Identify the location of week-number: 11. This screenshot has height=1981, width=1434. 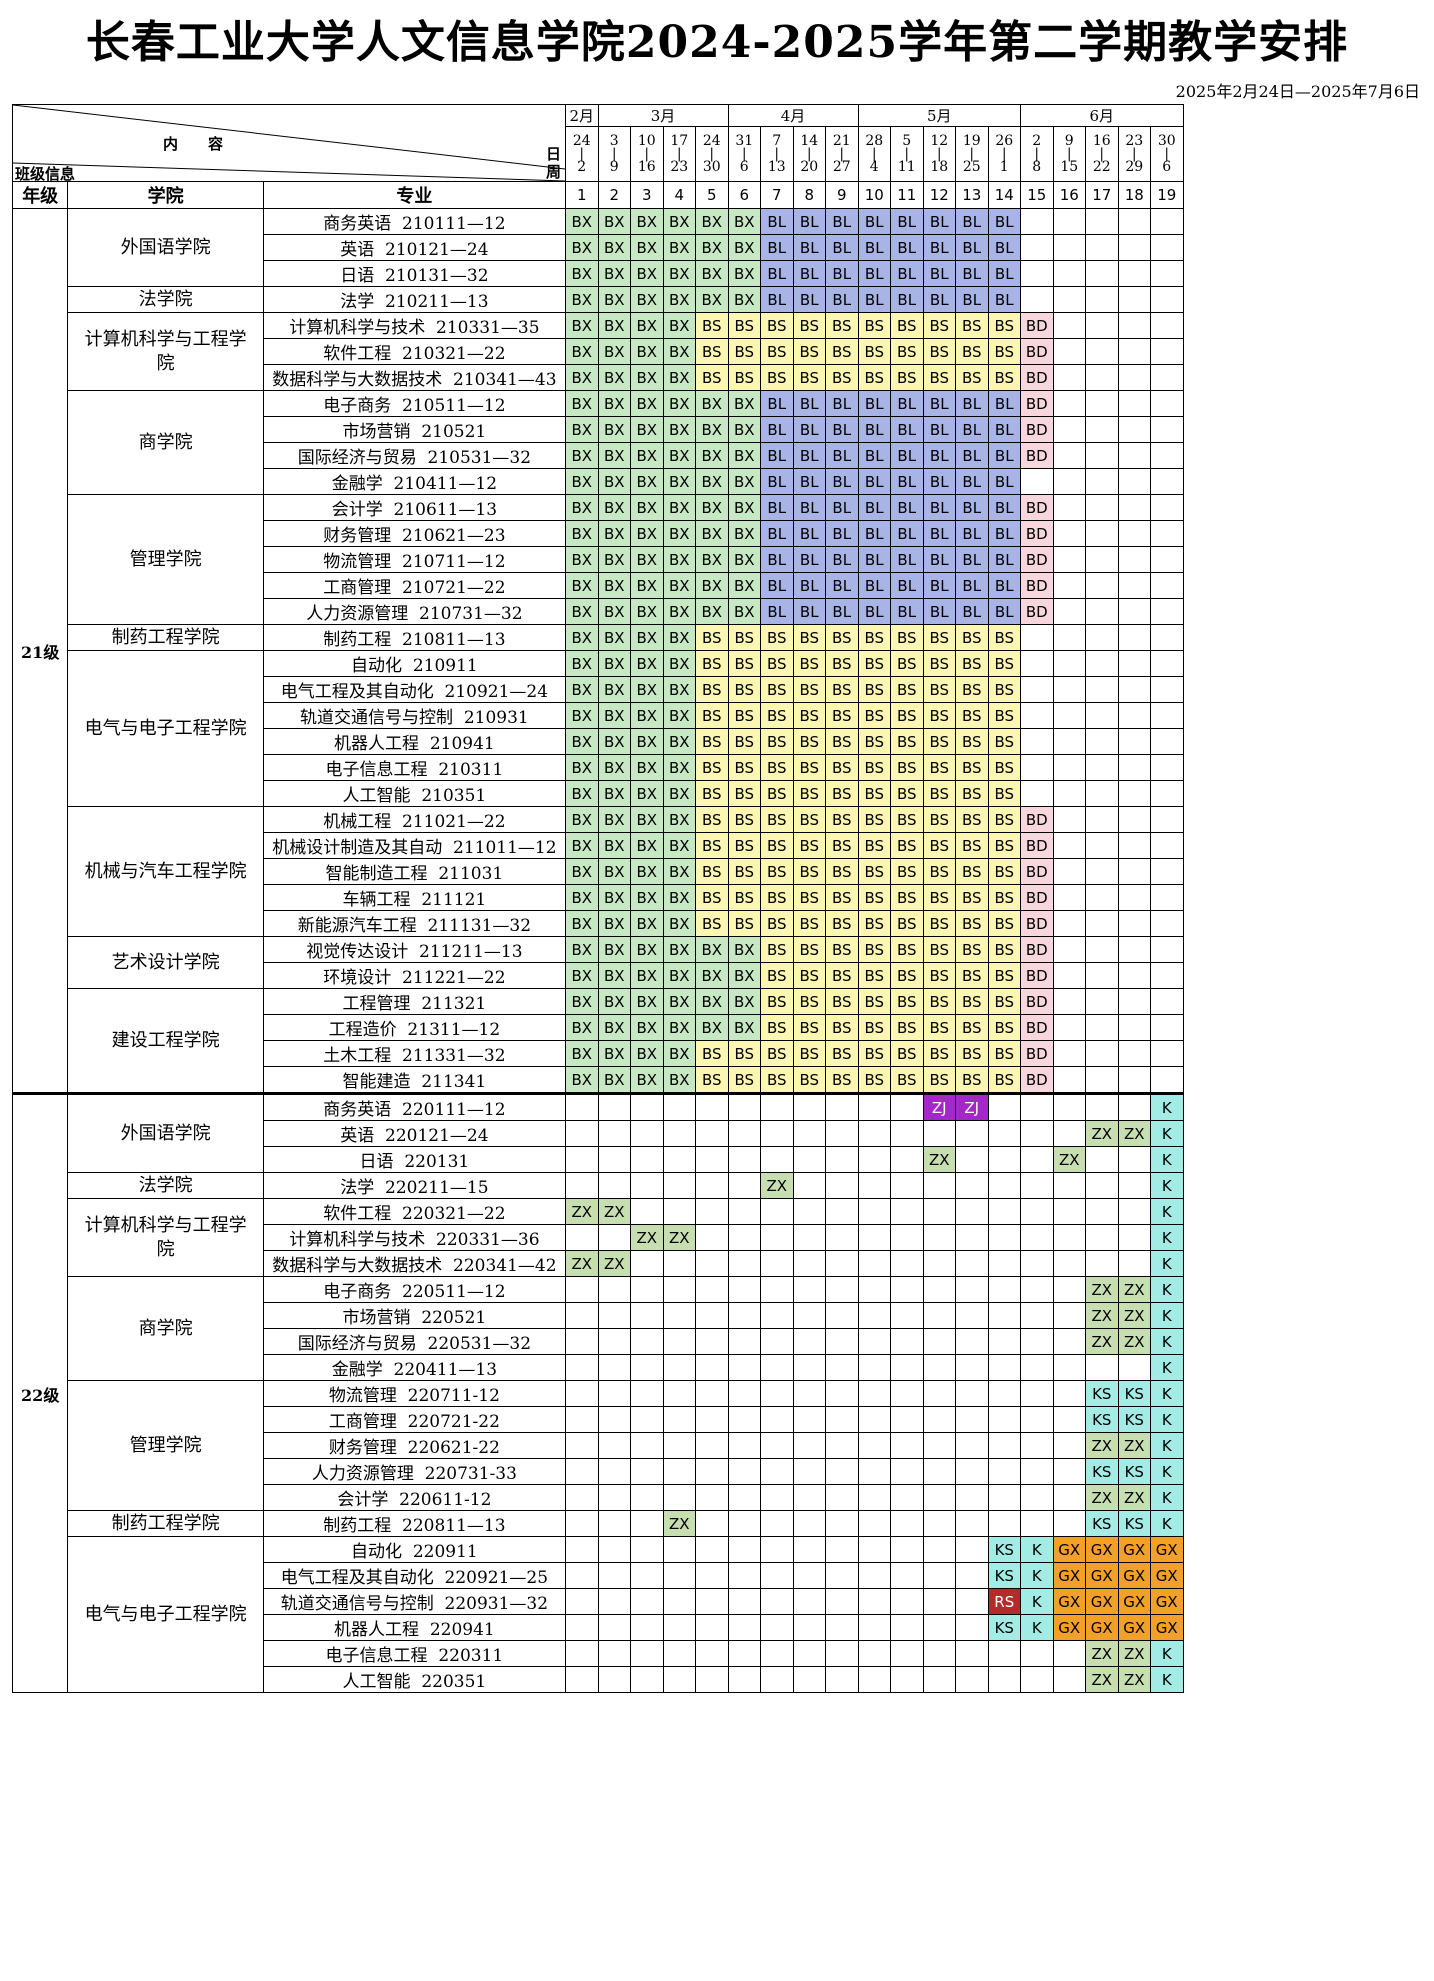
(907, 195).